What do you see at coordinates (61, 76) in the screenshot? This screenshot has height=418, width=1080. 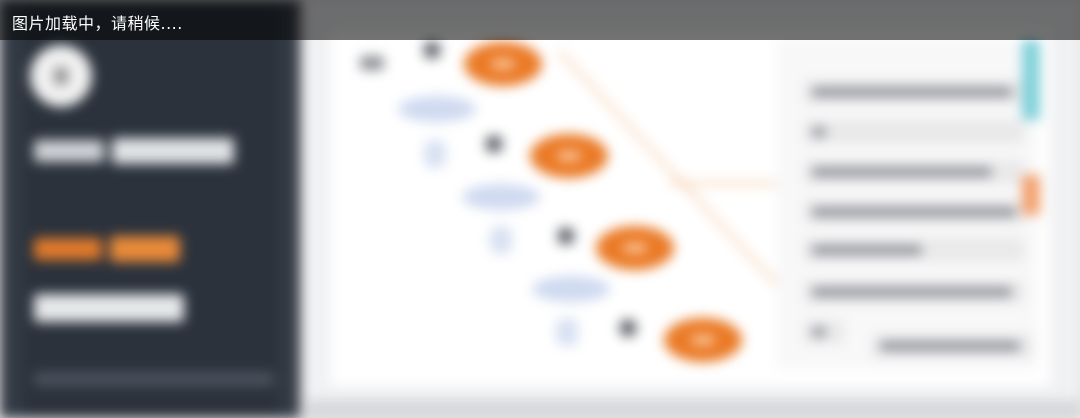 I see `avatar-icon` at bounding box center [61, 76].